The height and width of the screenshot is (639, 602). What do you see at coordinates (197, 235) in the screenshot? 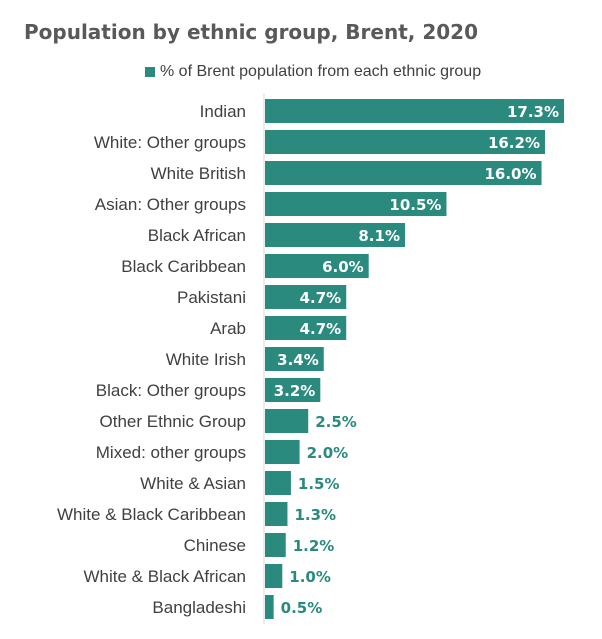
I see `category-label: Black African` at bounding box center [197, 235].